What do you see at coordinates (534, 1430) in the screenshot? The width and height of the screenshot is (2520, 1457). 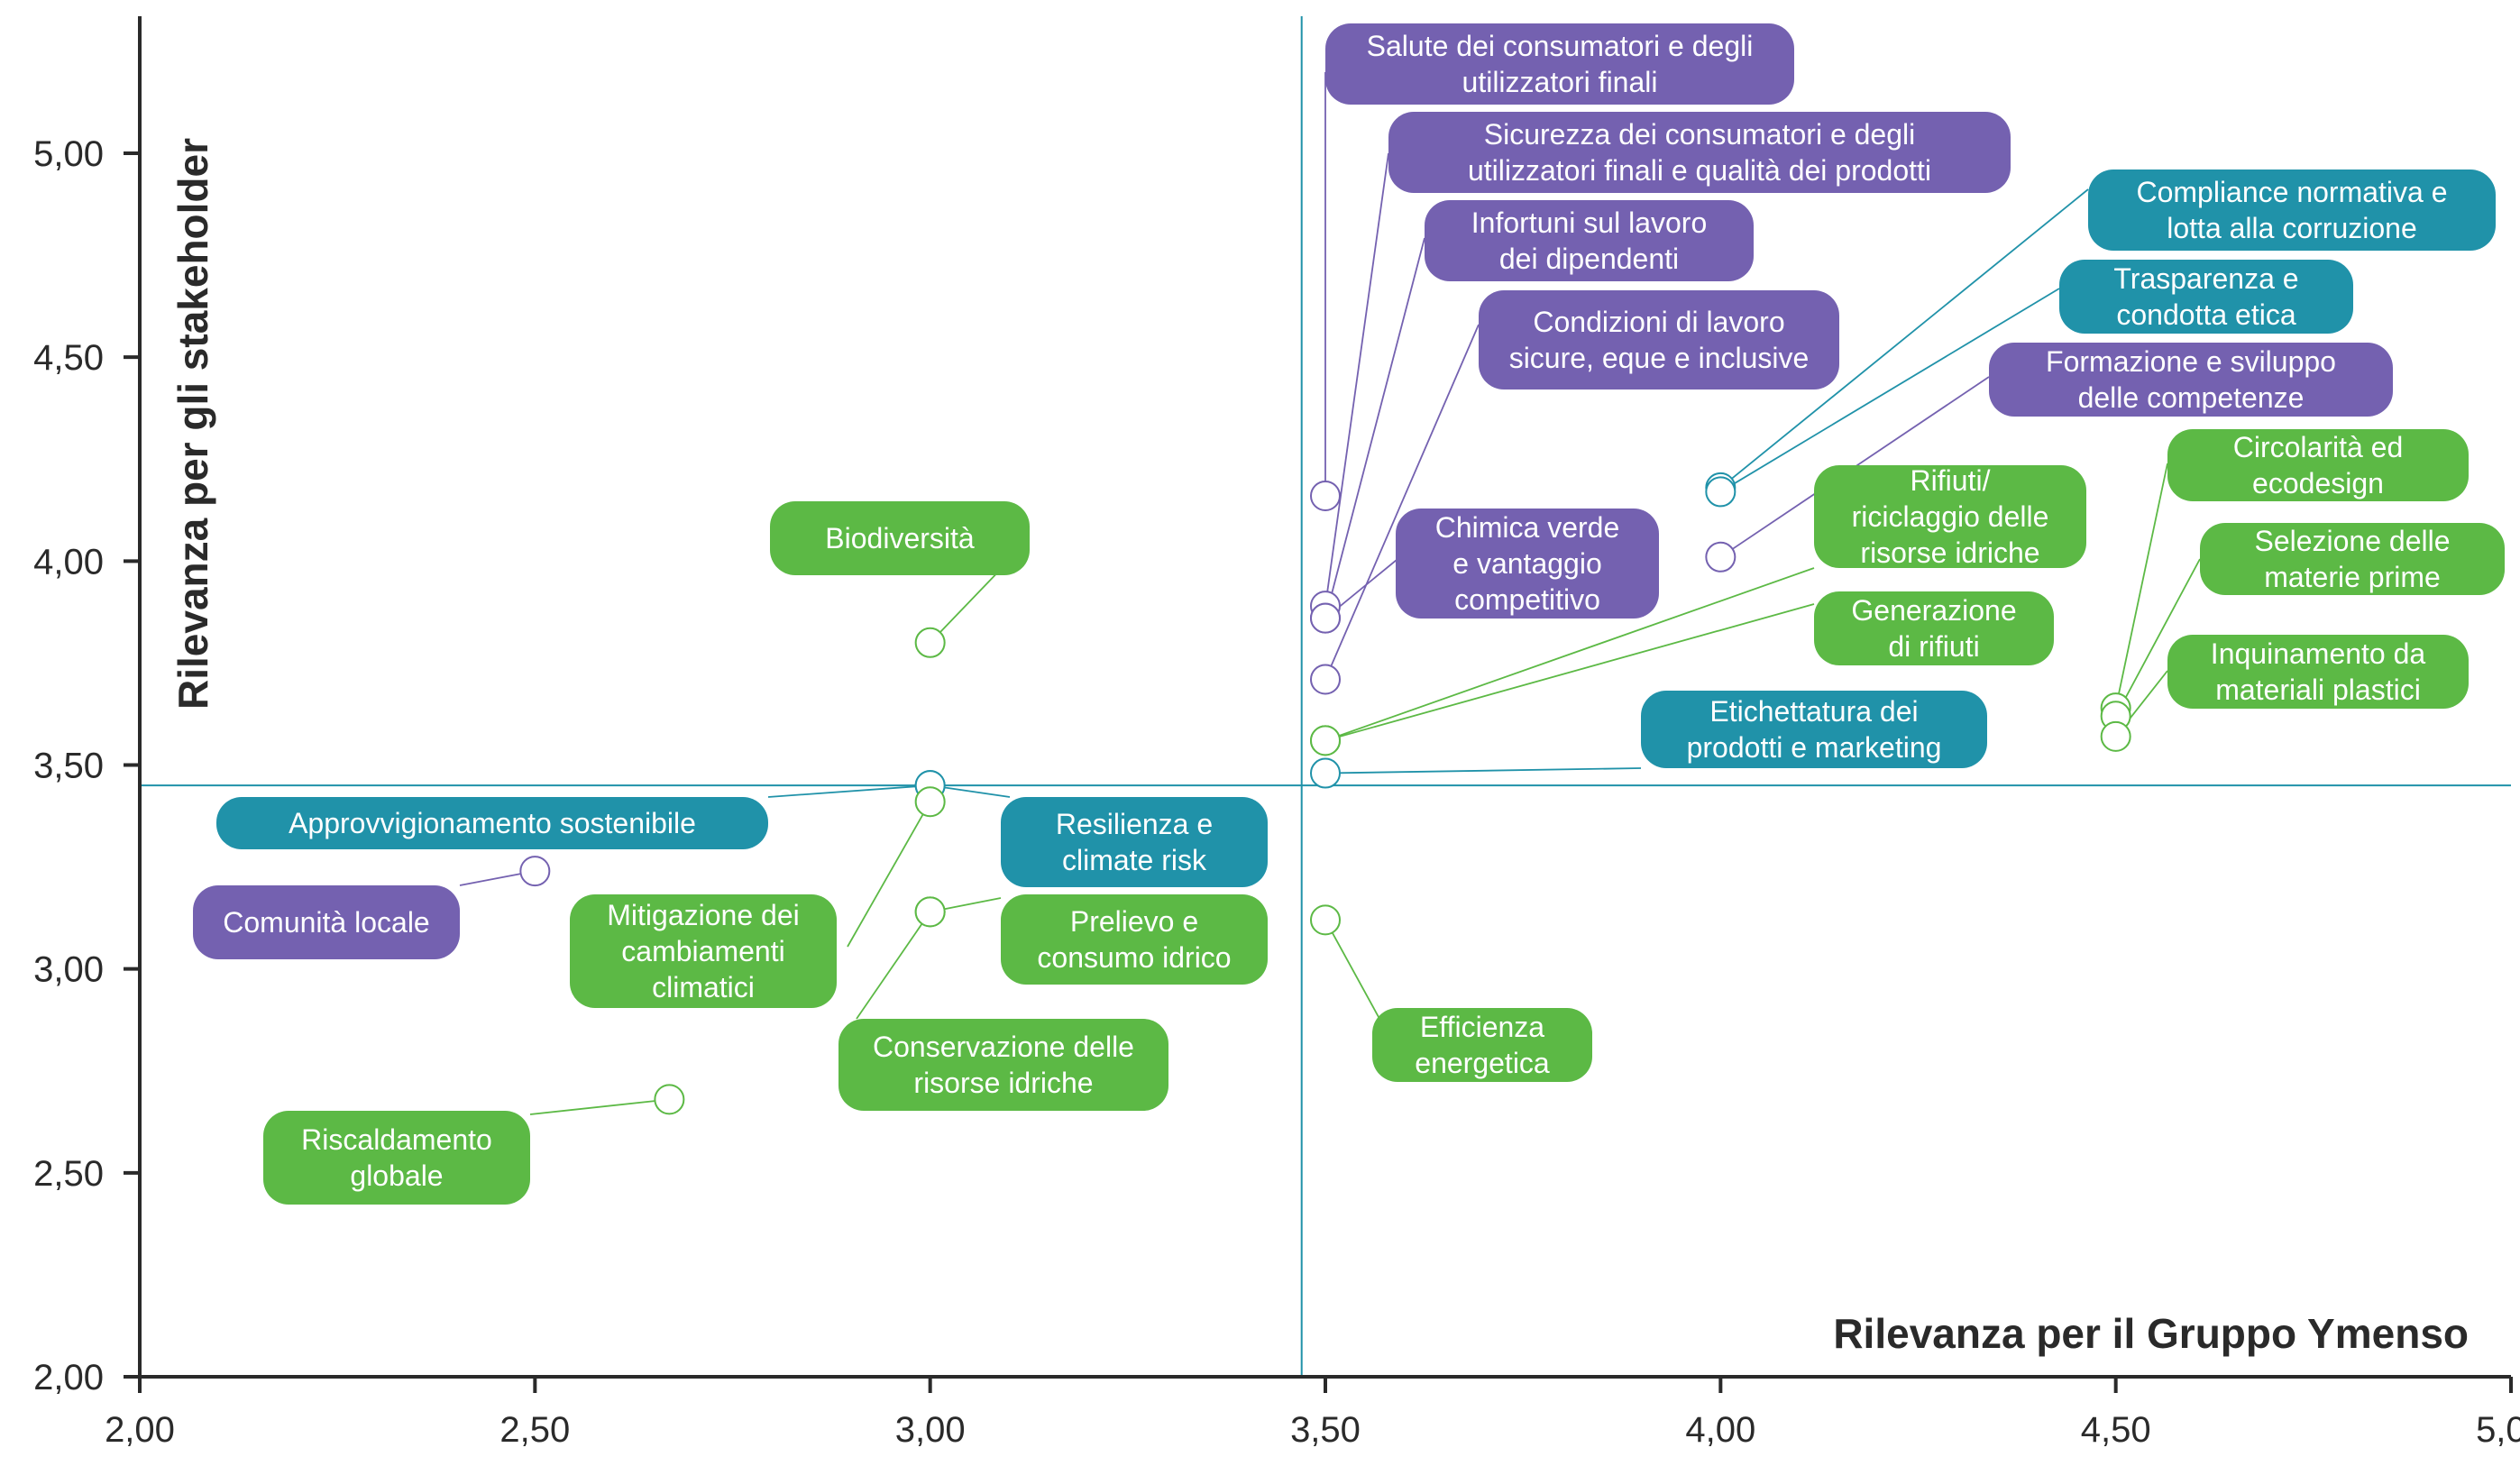 I see `x-tick-label: 2,50` at bounding box center [534, 1430].